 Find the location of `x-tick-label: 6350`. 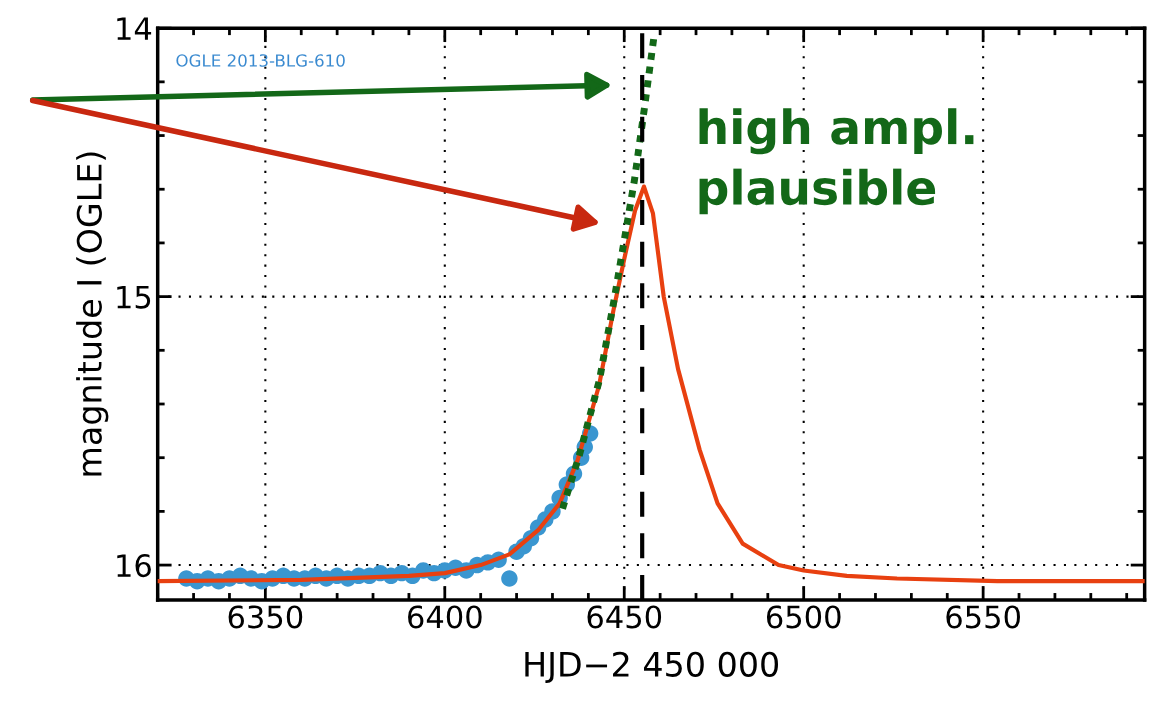

x-tick-label: 6350 is located at coordinates (265, 617).